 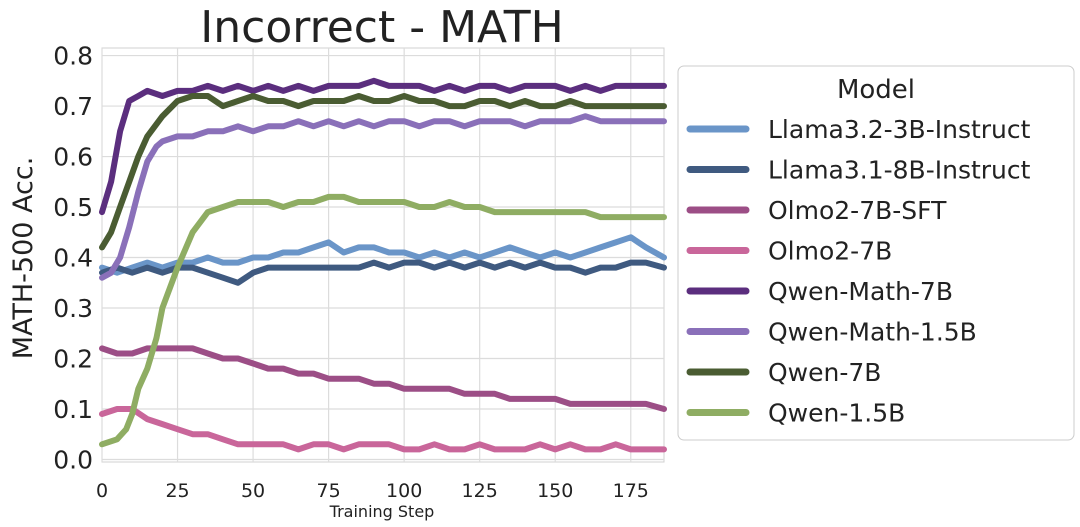 What do you see at coordinates (73, 308) in the screenshot?
I see `y-tick-label: 0.3` at bounding box center [73, 308].